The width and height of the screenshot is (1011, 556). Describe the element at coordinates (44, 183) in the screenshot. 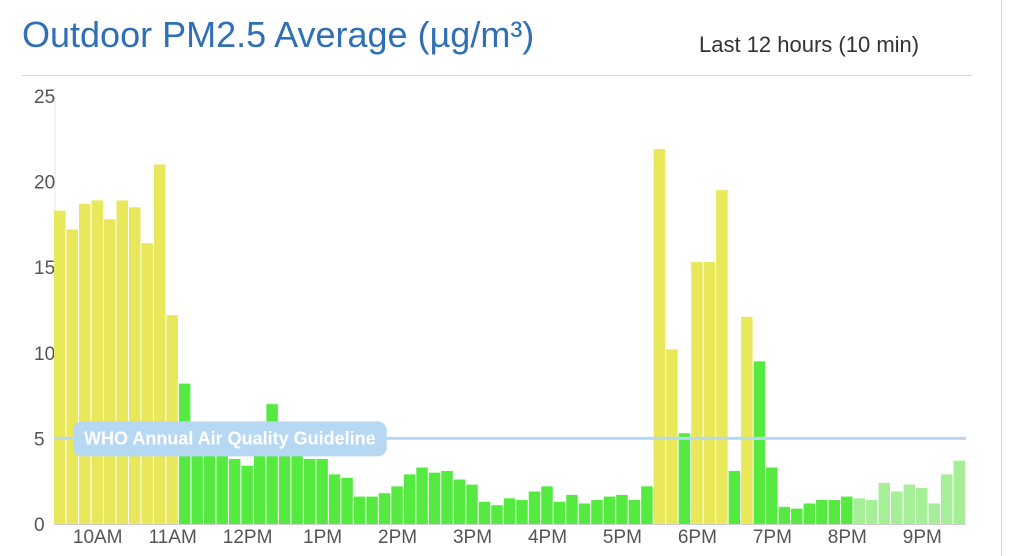

I see `y-tick-label: 20` at that location.